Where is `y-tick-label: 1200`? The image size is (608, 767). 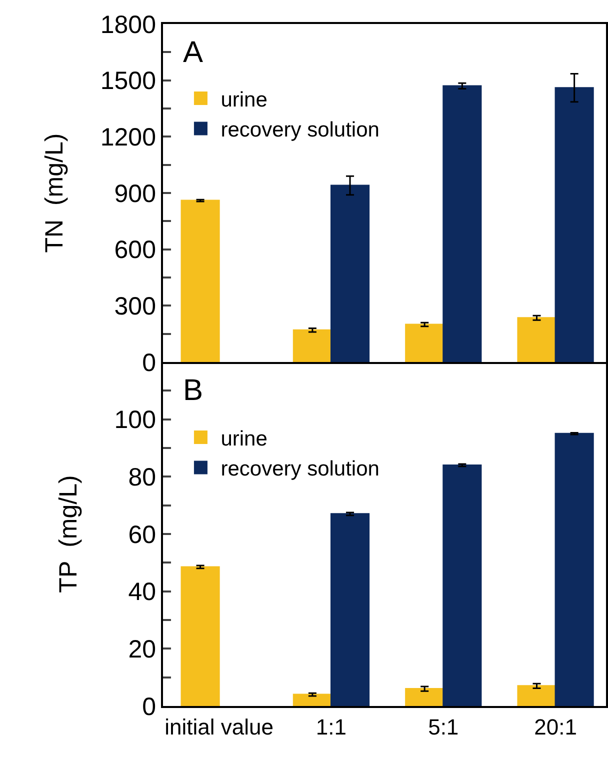
y-tick-label: 1200 is located at coordinates (128, 137).